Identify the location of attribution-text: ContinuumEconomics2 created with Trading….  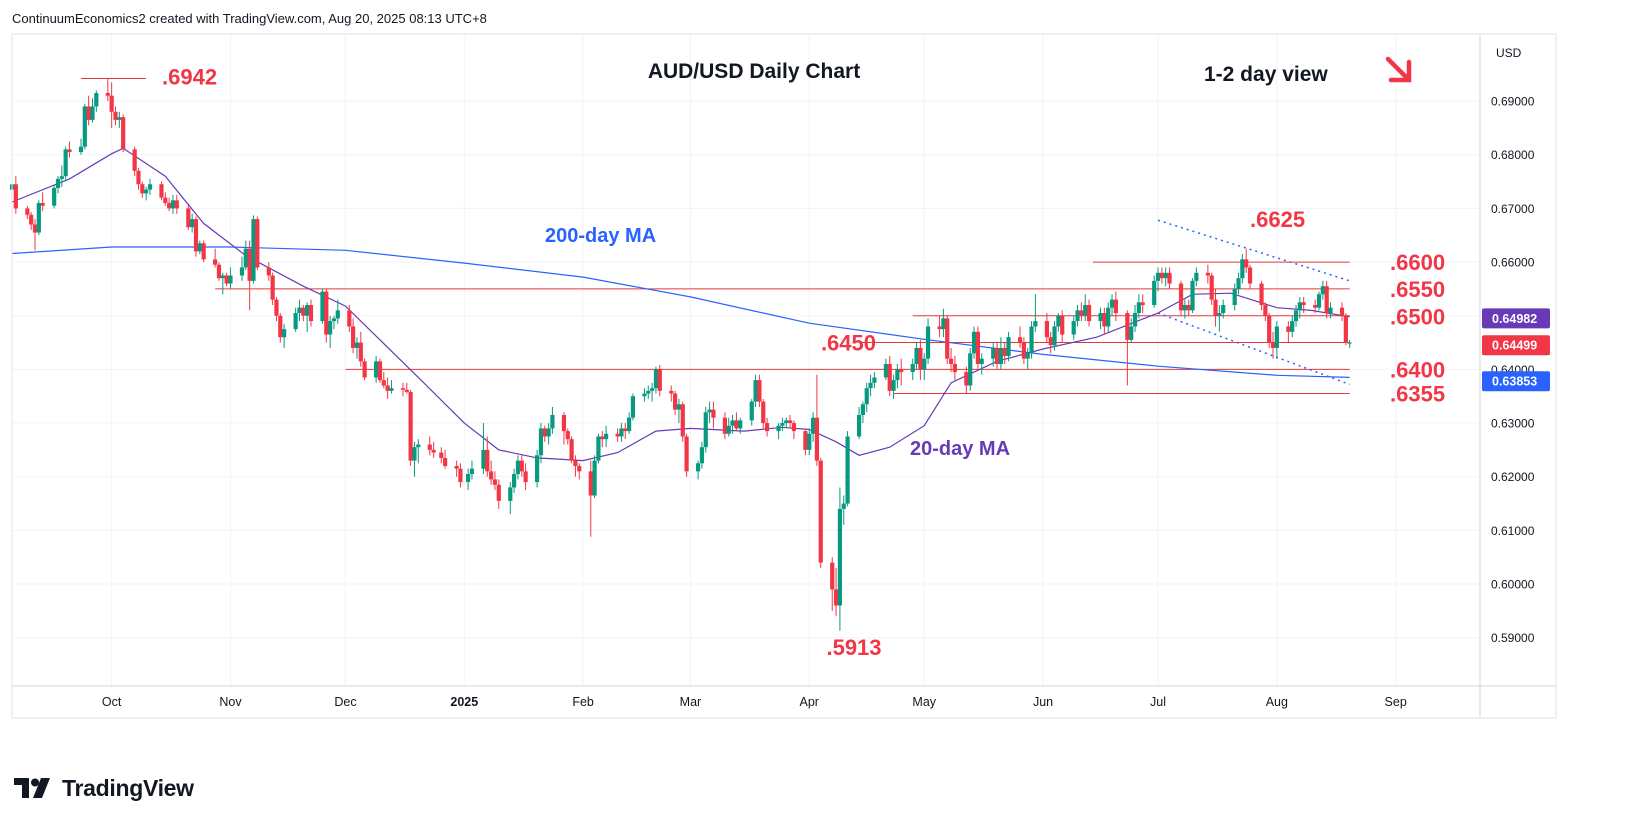
(249, 18).